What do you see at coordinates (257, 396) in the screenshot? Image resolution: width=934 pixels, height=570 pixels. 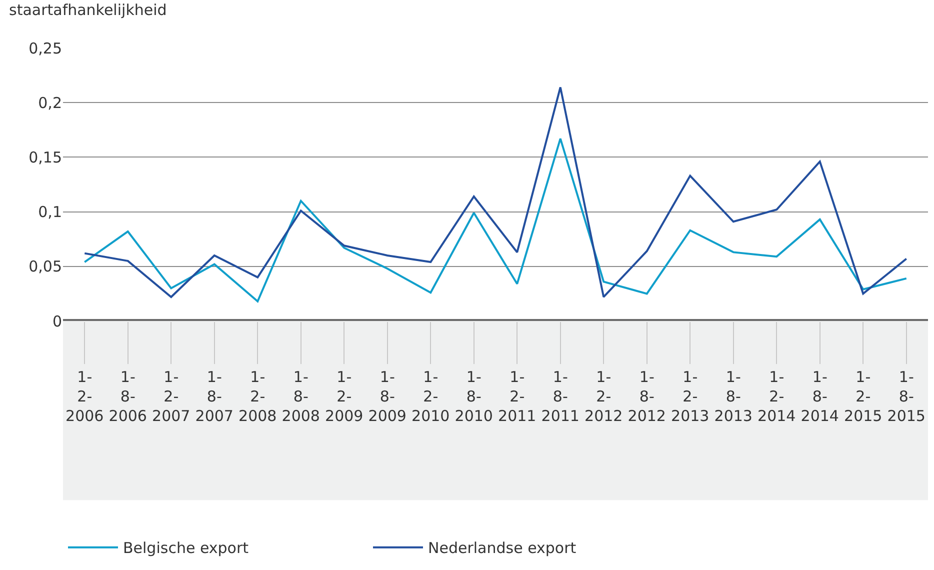 I see `x-tick-label: 1-2-2008` at bounding box center [257, 396].